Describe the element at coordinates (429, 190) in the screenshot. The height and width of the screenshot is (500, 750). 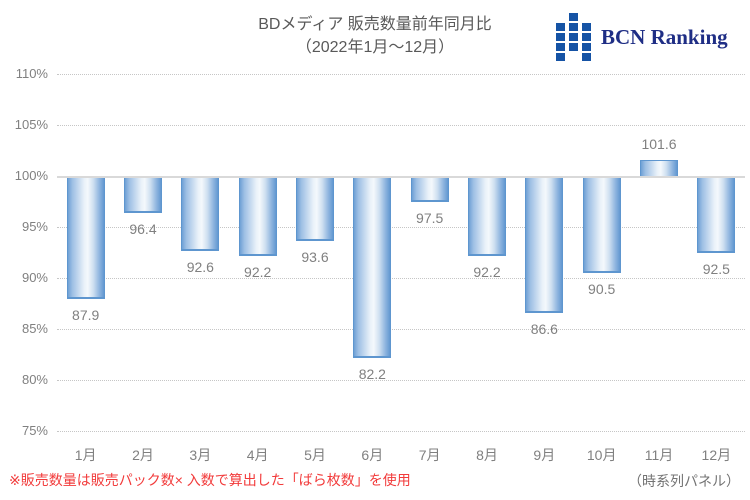
I see `bar-7月` at that location.